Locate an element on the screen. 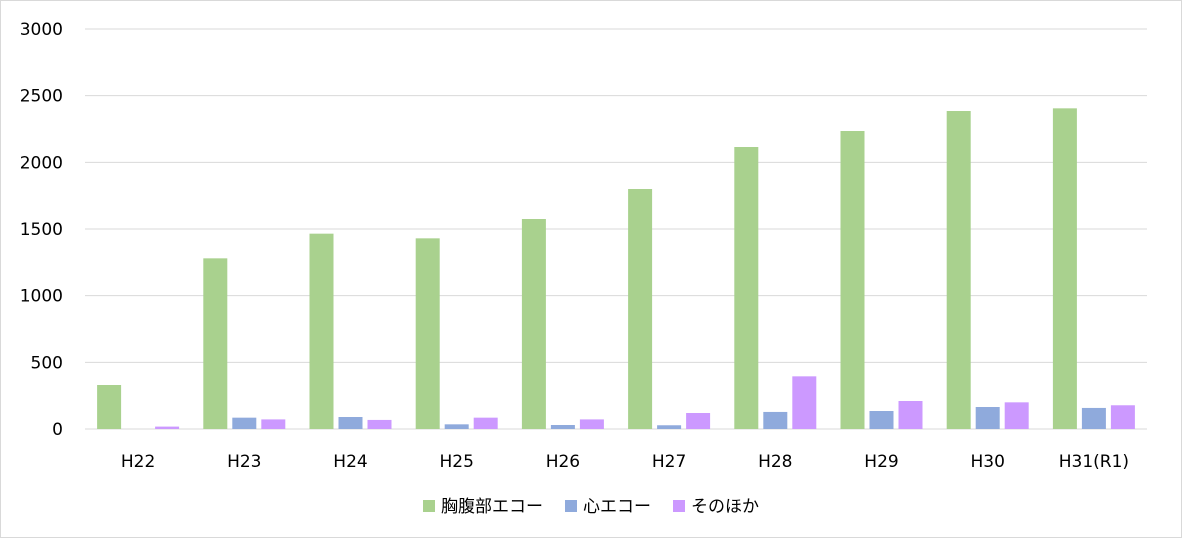  legend-label: 胸腹部エコー is located at coordinates (492, 507).